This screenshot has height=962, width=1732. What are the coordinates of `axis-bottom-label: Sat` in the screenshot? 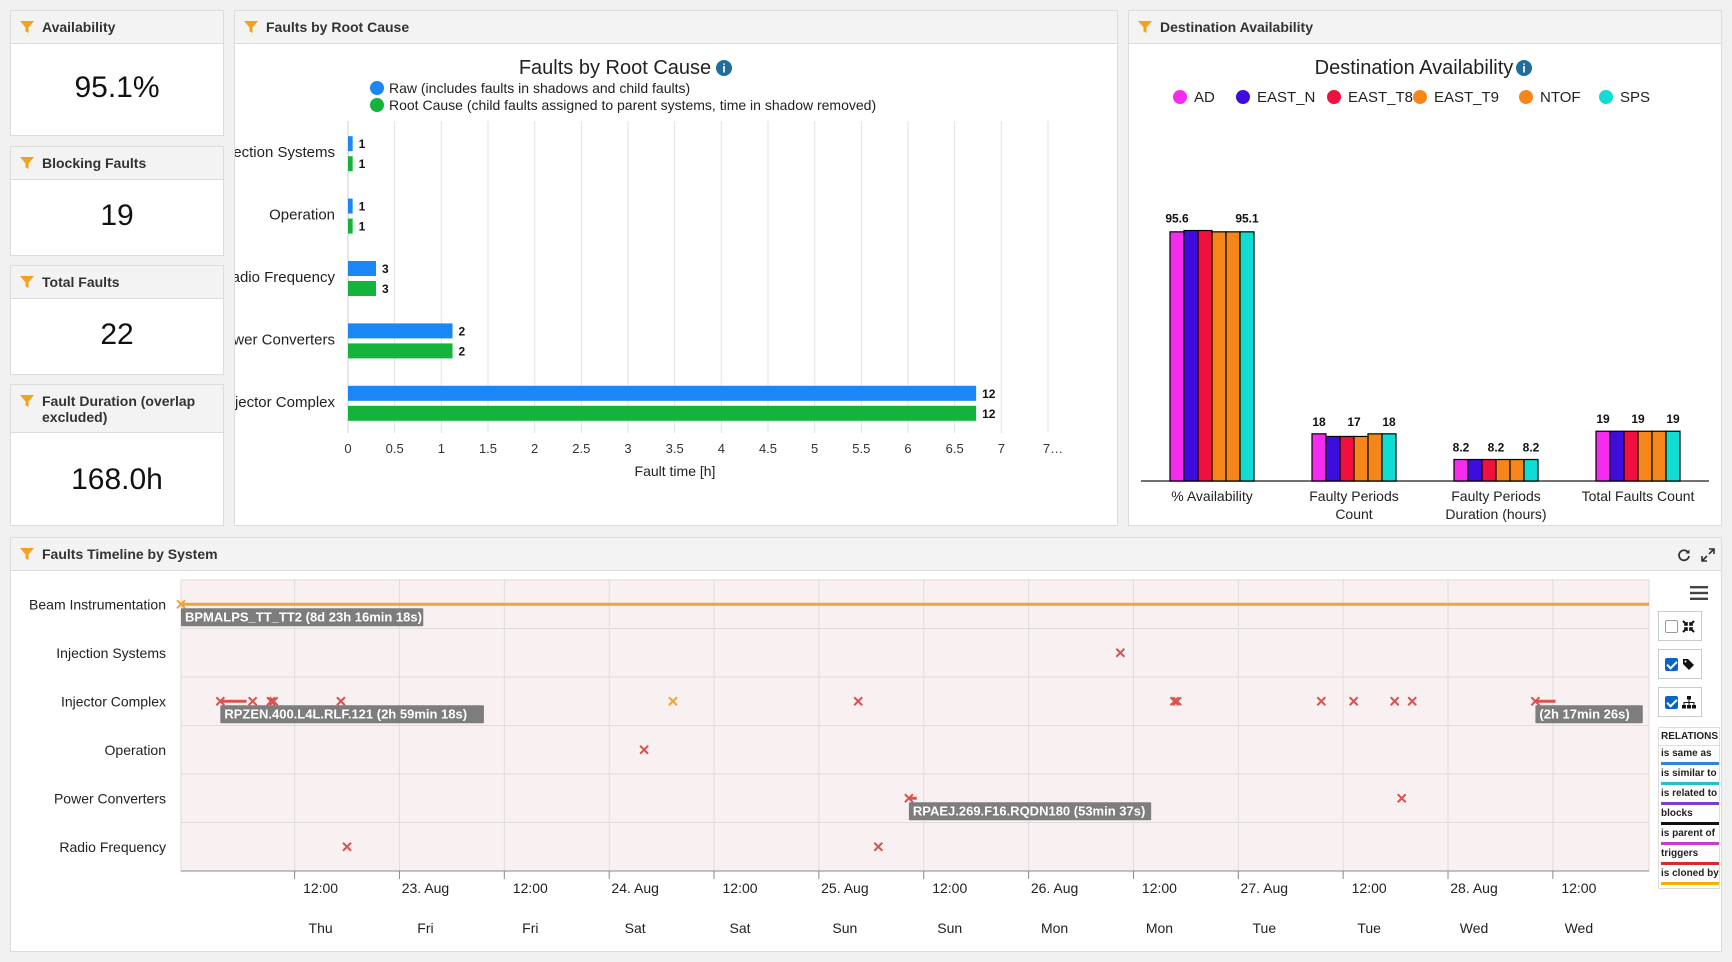 It's located at (635, 928).